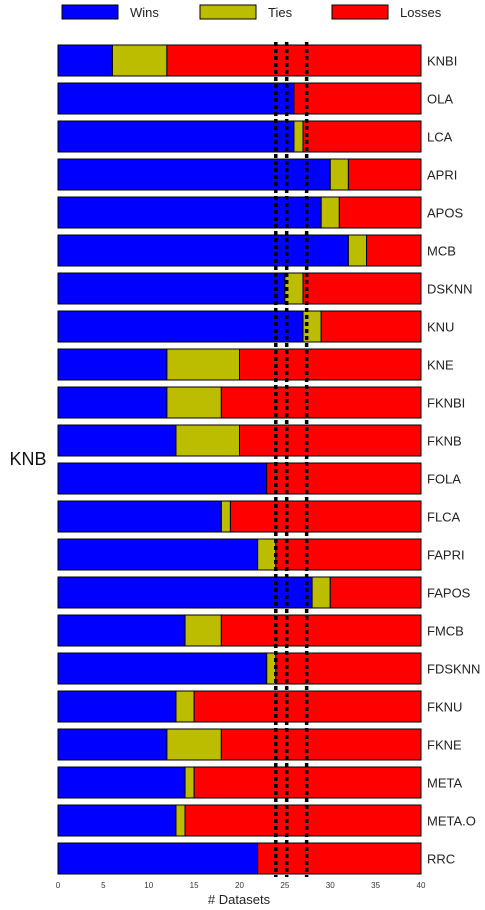  What do you see at coordinates (144, 12) in the screenshot?
I see `legend-label-wins: Wins` at bounding box center [144, 12].